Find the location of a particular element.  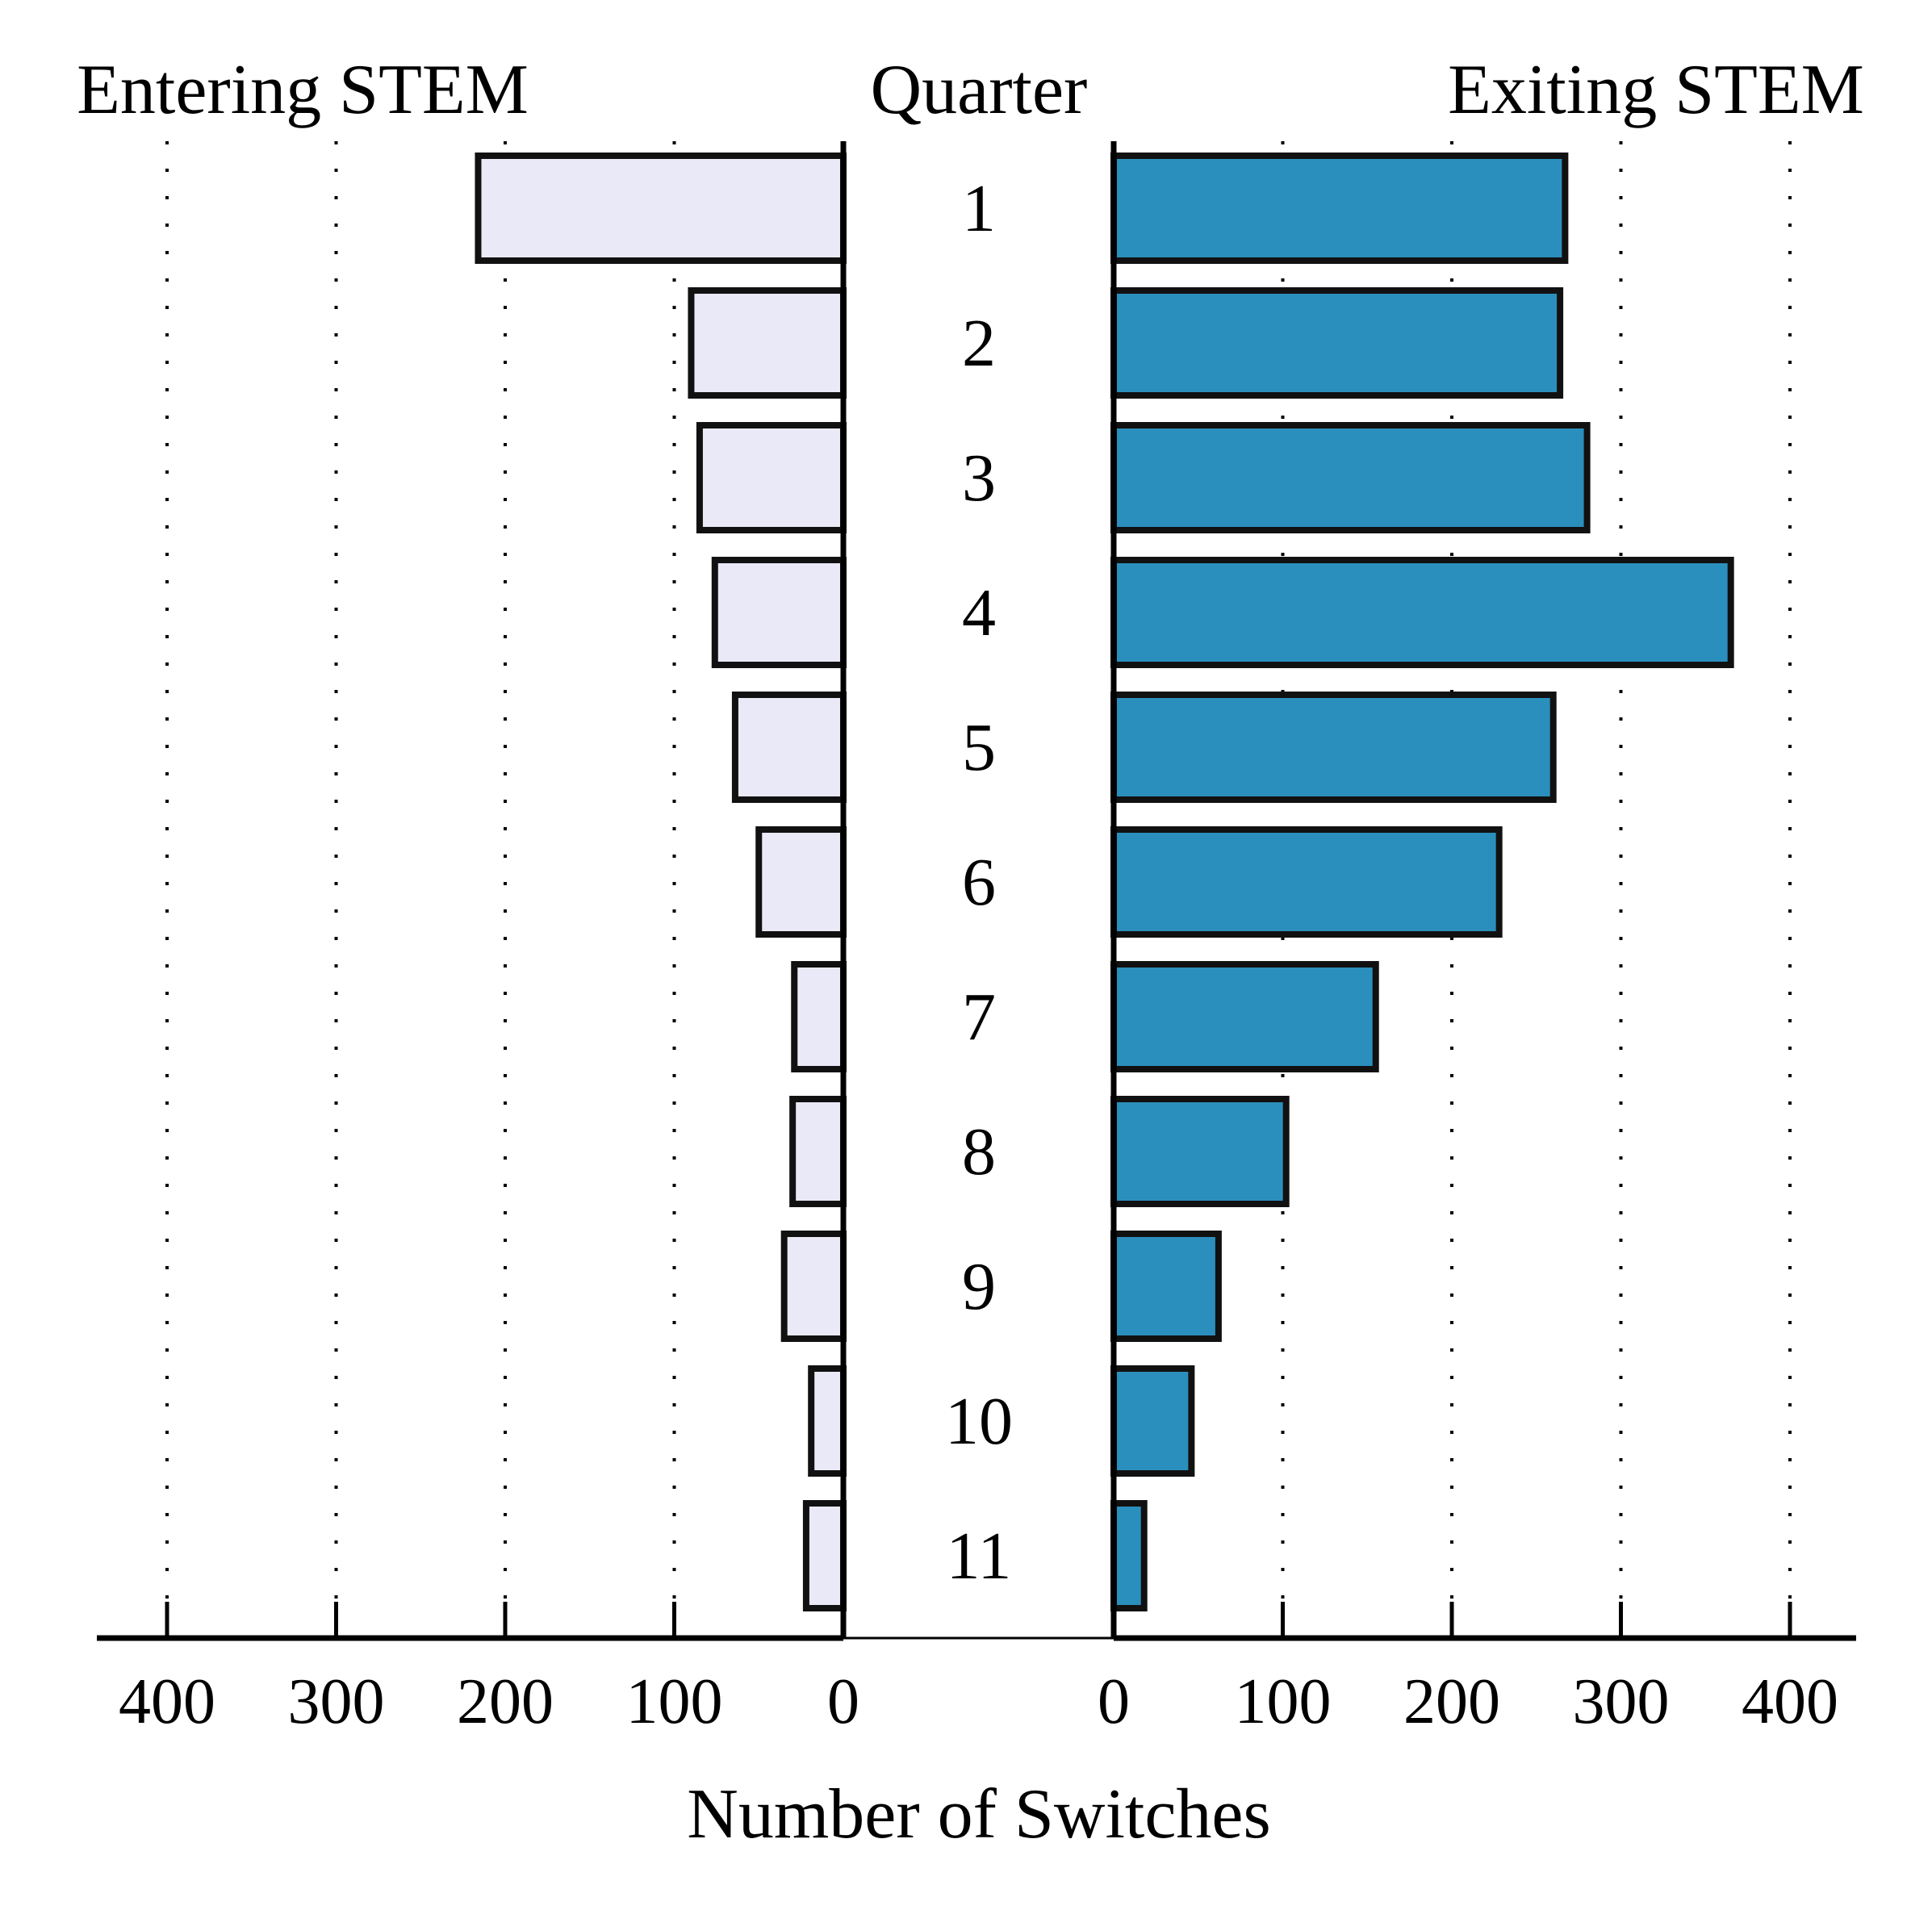

tick-label-left: 100 is located at coordinates (674, 1701).